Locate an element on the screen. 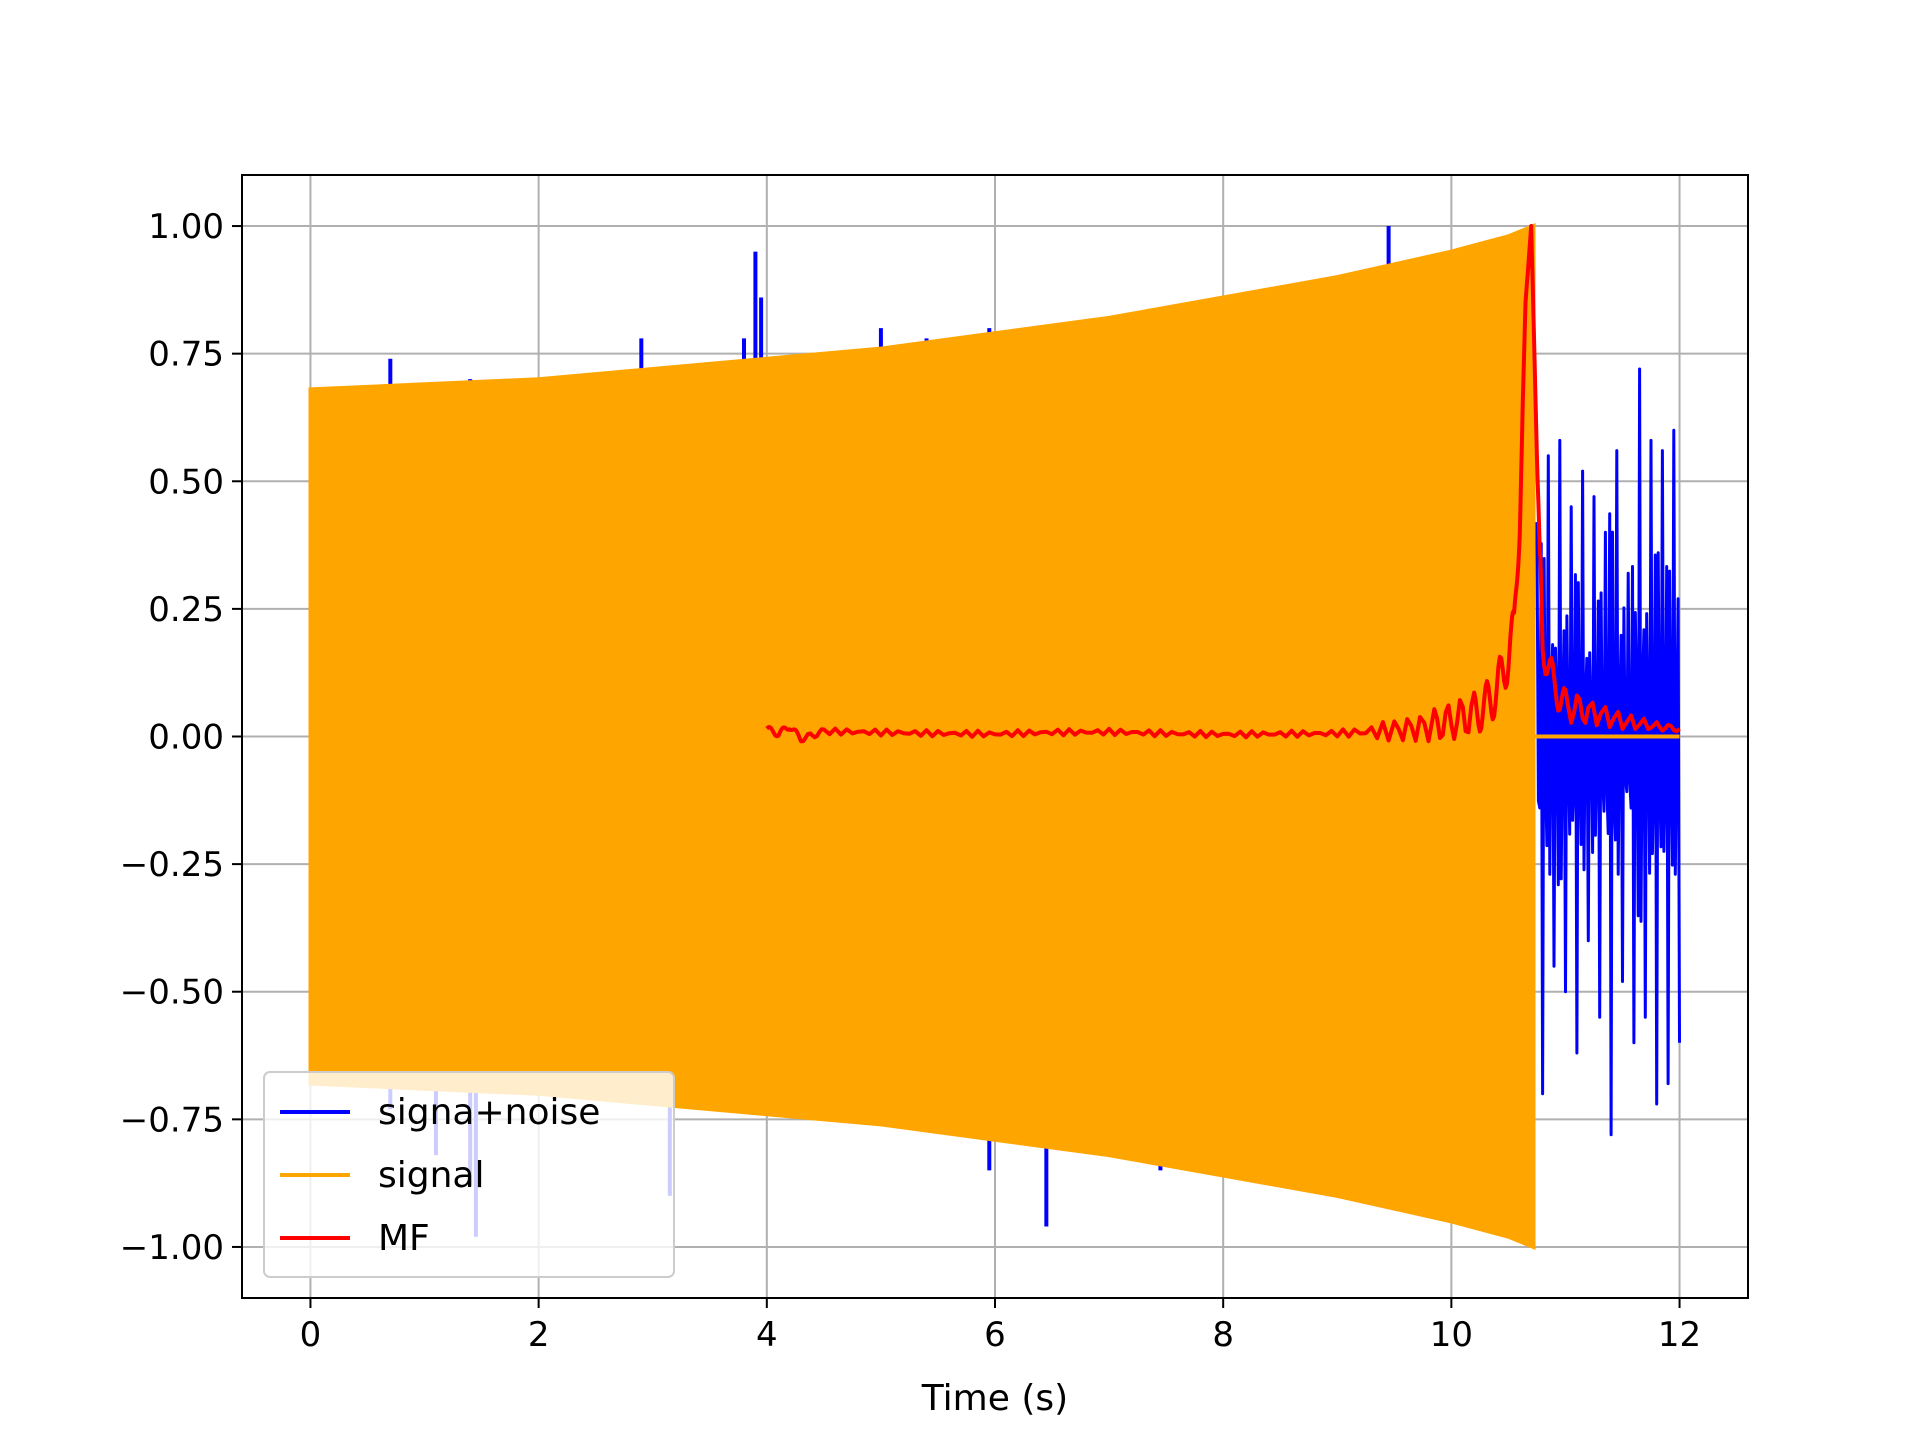  x-tick-label: 4 is located at coordinates (767, 1335).